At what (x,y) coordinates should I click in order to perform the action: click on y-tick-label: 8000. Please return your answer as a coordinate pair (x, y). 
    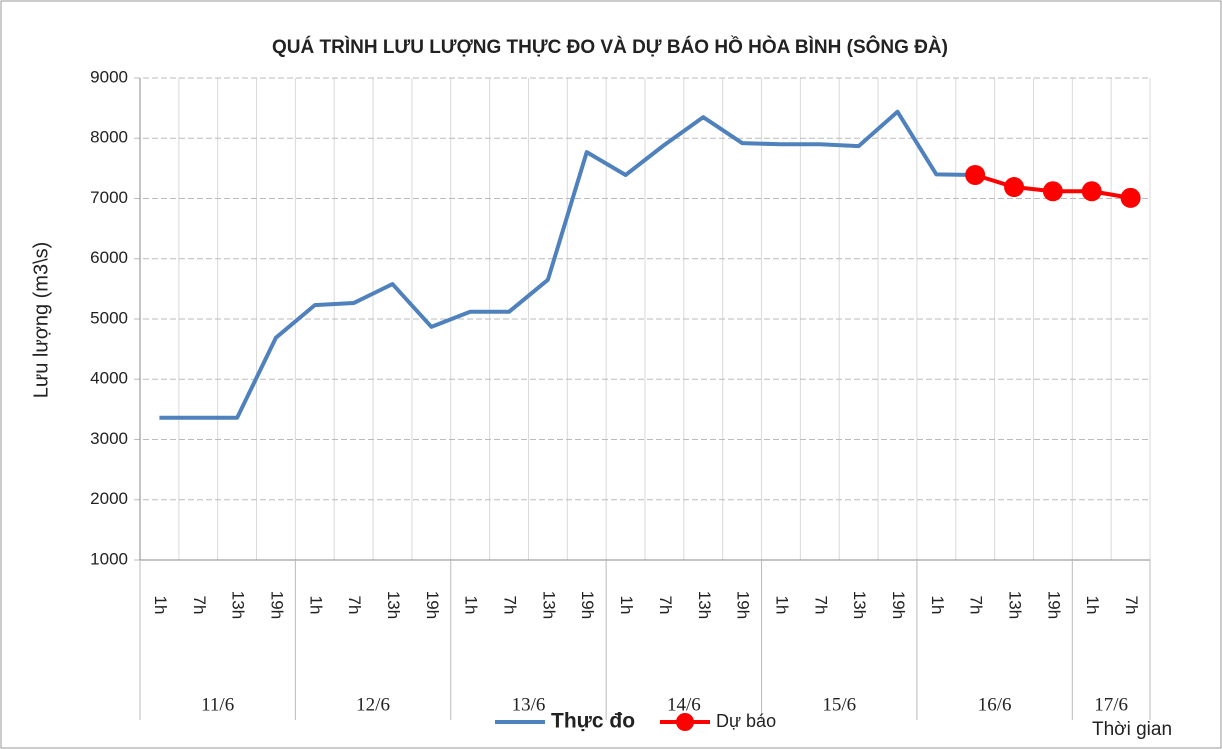
    Looking at the image, I should click on (109, 137).